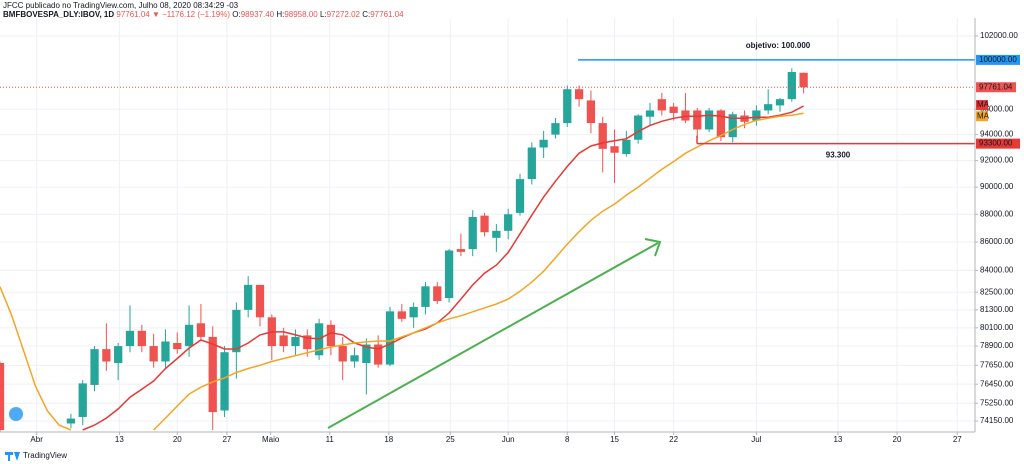 This screenshot has width=1024, height=464. I want to click on y-tick-label: 75250.00, so click(997, 402).